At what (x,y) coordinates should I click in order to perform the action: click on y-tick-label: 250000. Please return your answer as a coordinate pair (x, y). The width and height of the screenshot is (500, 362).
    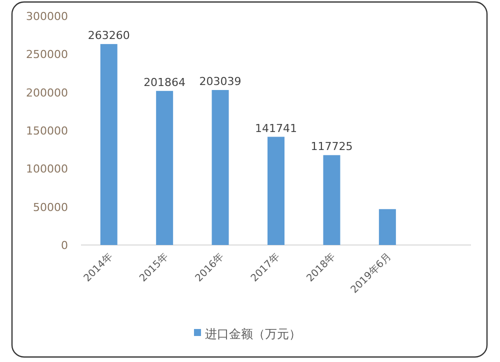
    Looking at the image, I should click on (47, 55).